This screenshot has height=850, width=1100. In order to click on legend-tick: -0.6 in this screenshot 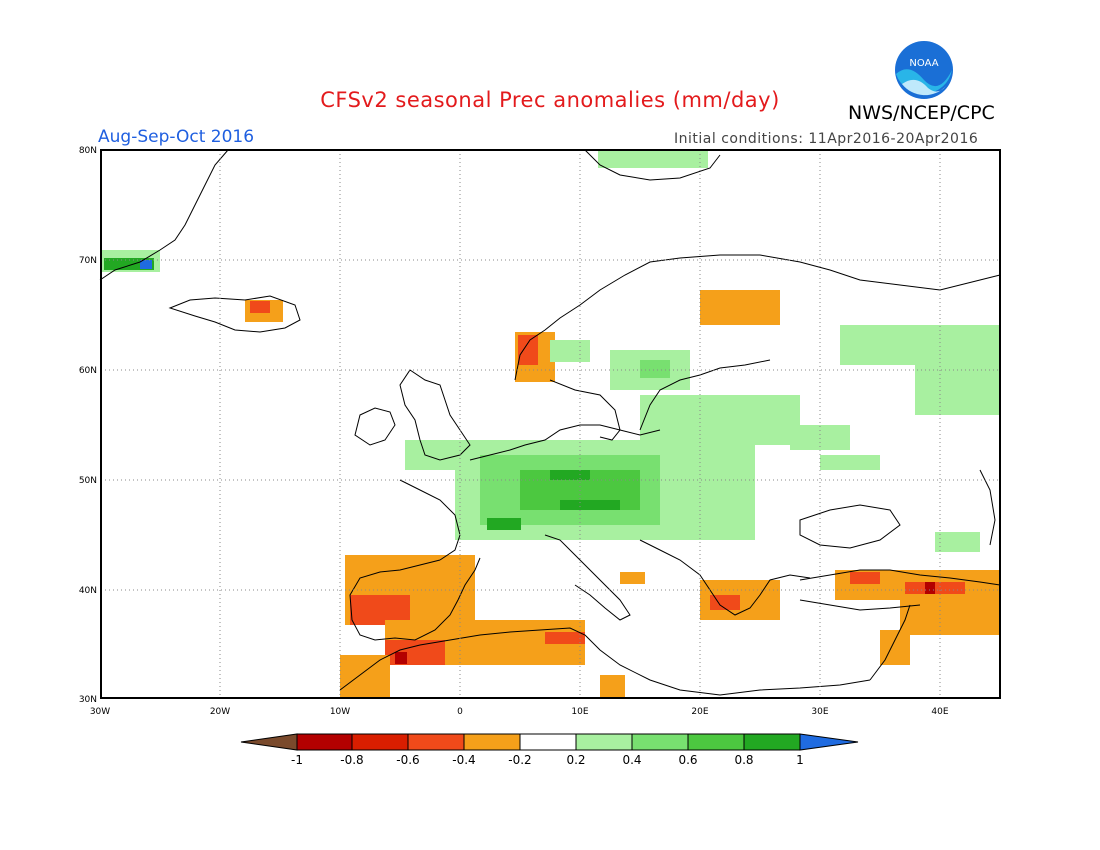, I will do `click(407, 760)`.